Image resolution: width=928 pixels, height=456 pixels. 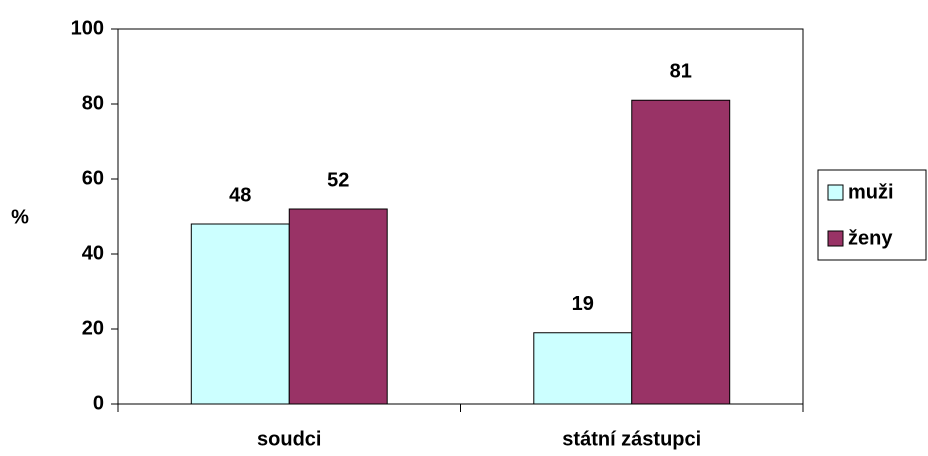 What do you see at coordinates (631, 439) in the screenshot?
I see `x-tick-label: státní zástupci` at bounding box center [631, 439].